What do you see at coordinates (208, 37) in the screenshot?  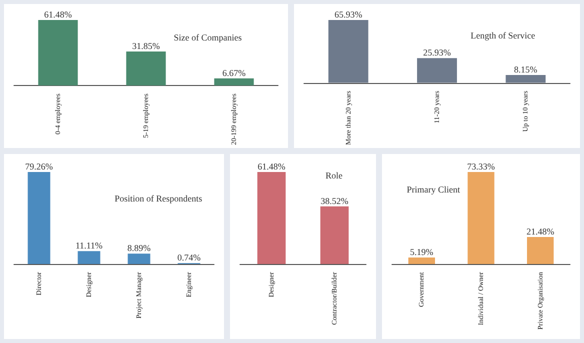 I see `text: Size of Companies` at bounding box center [208, 37].